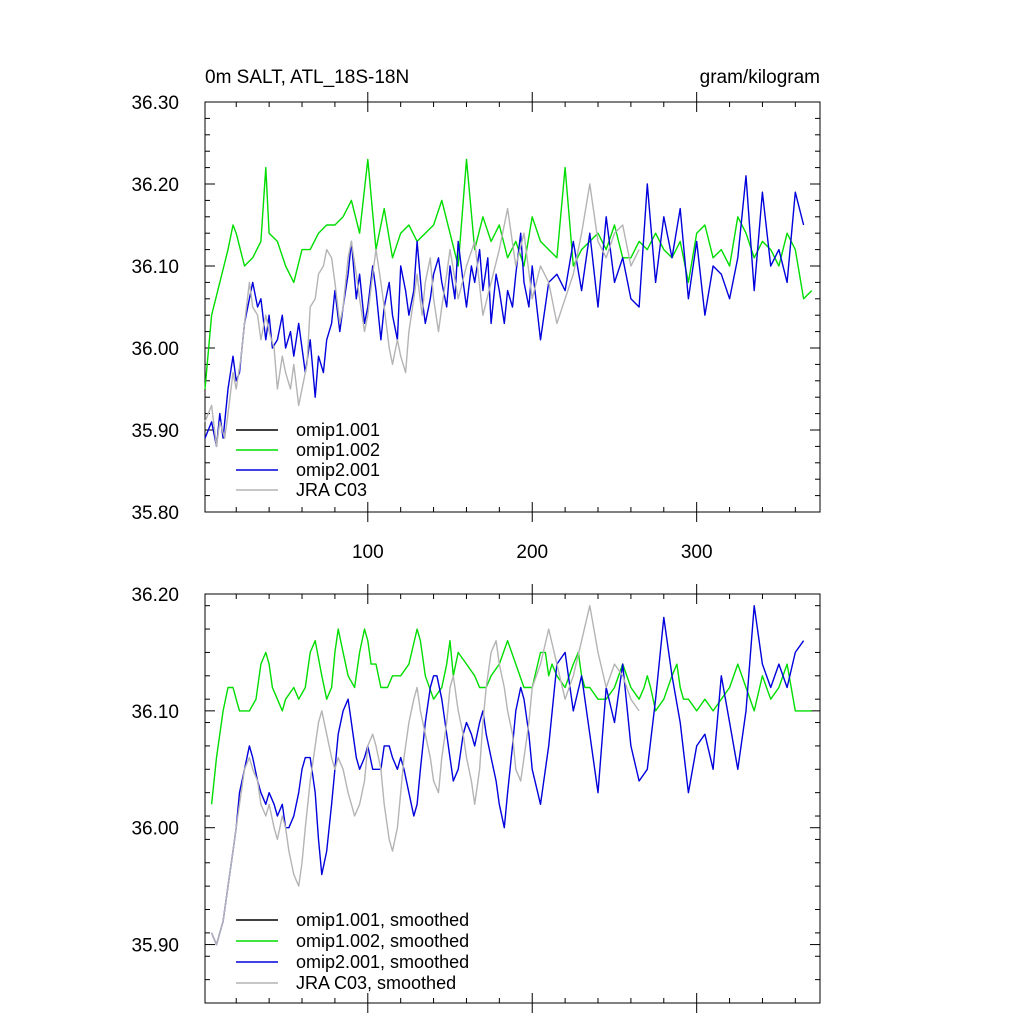  What do you see at coordinates (376, 983) in the screenshot?
I see `legend-label: JRA C03, smoothed` at bounding box center [376, 983].